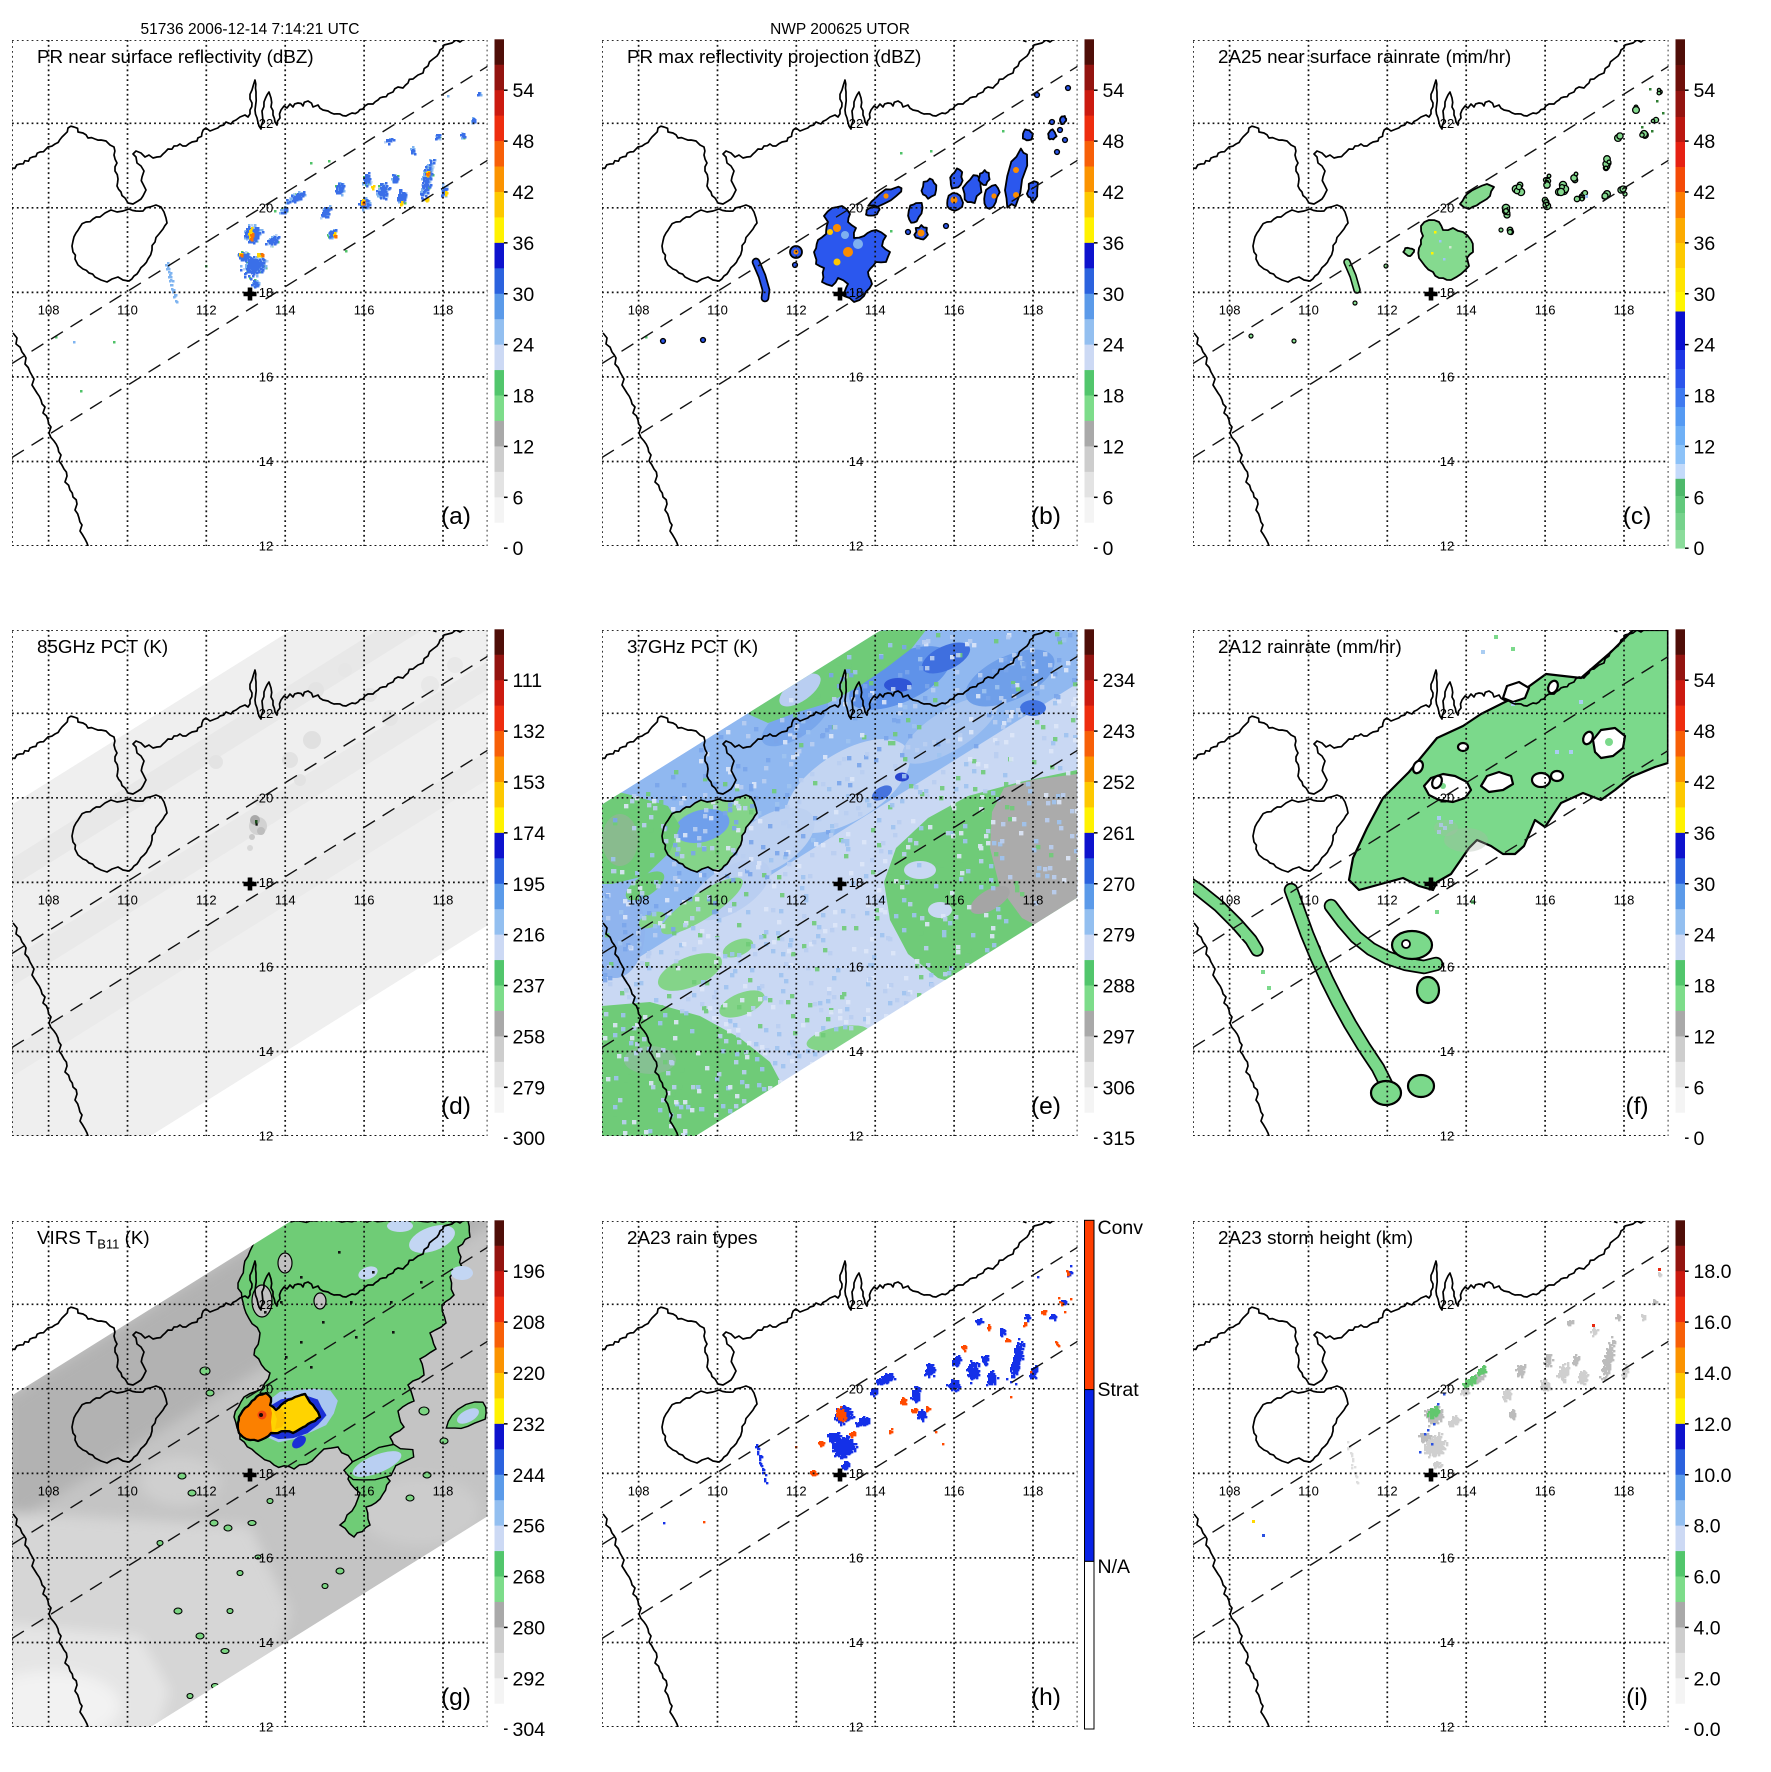  I want to click on svg-text: 110, so click(1308, 900).